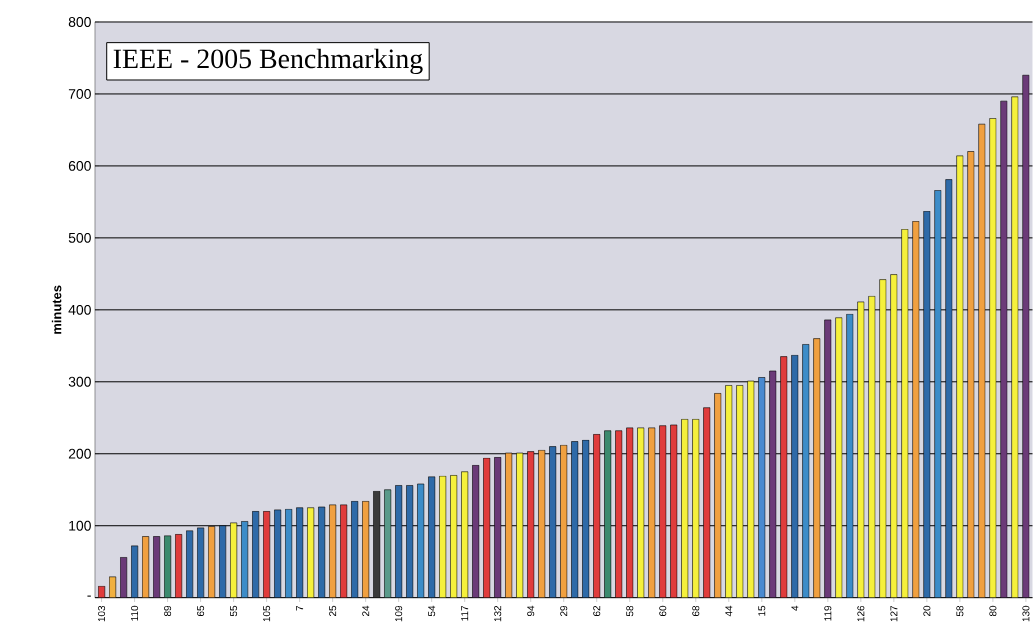 Image resolution: width=1033 pixels, height=629 pixels. What do you see at coordinates (268, 61) in the screenshot?
I see `text: IEEE - 2005 Benchmarking` at bounding box center [268, 61].